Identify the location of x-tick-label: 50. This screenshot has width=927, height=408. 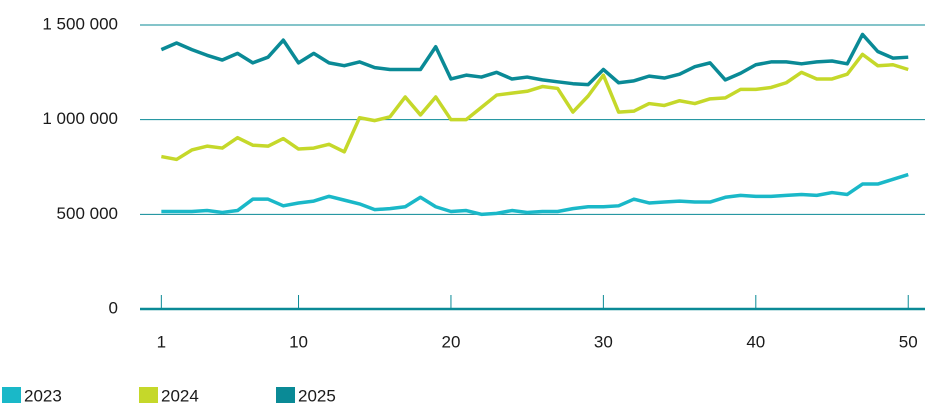
(908, 341).